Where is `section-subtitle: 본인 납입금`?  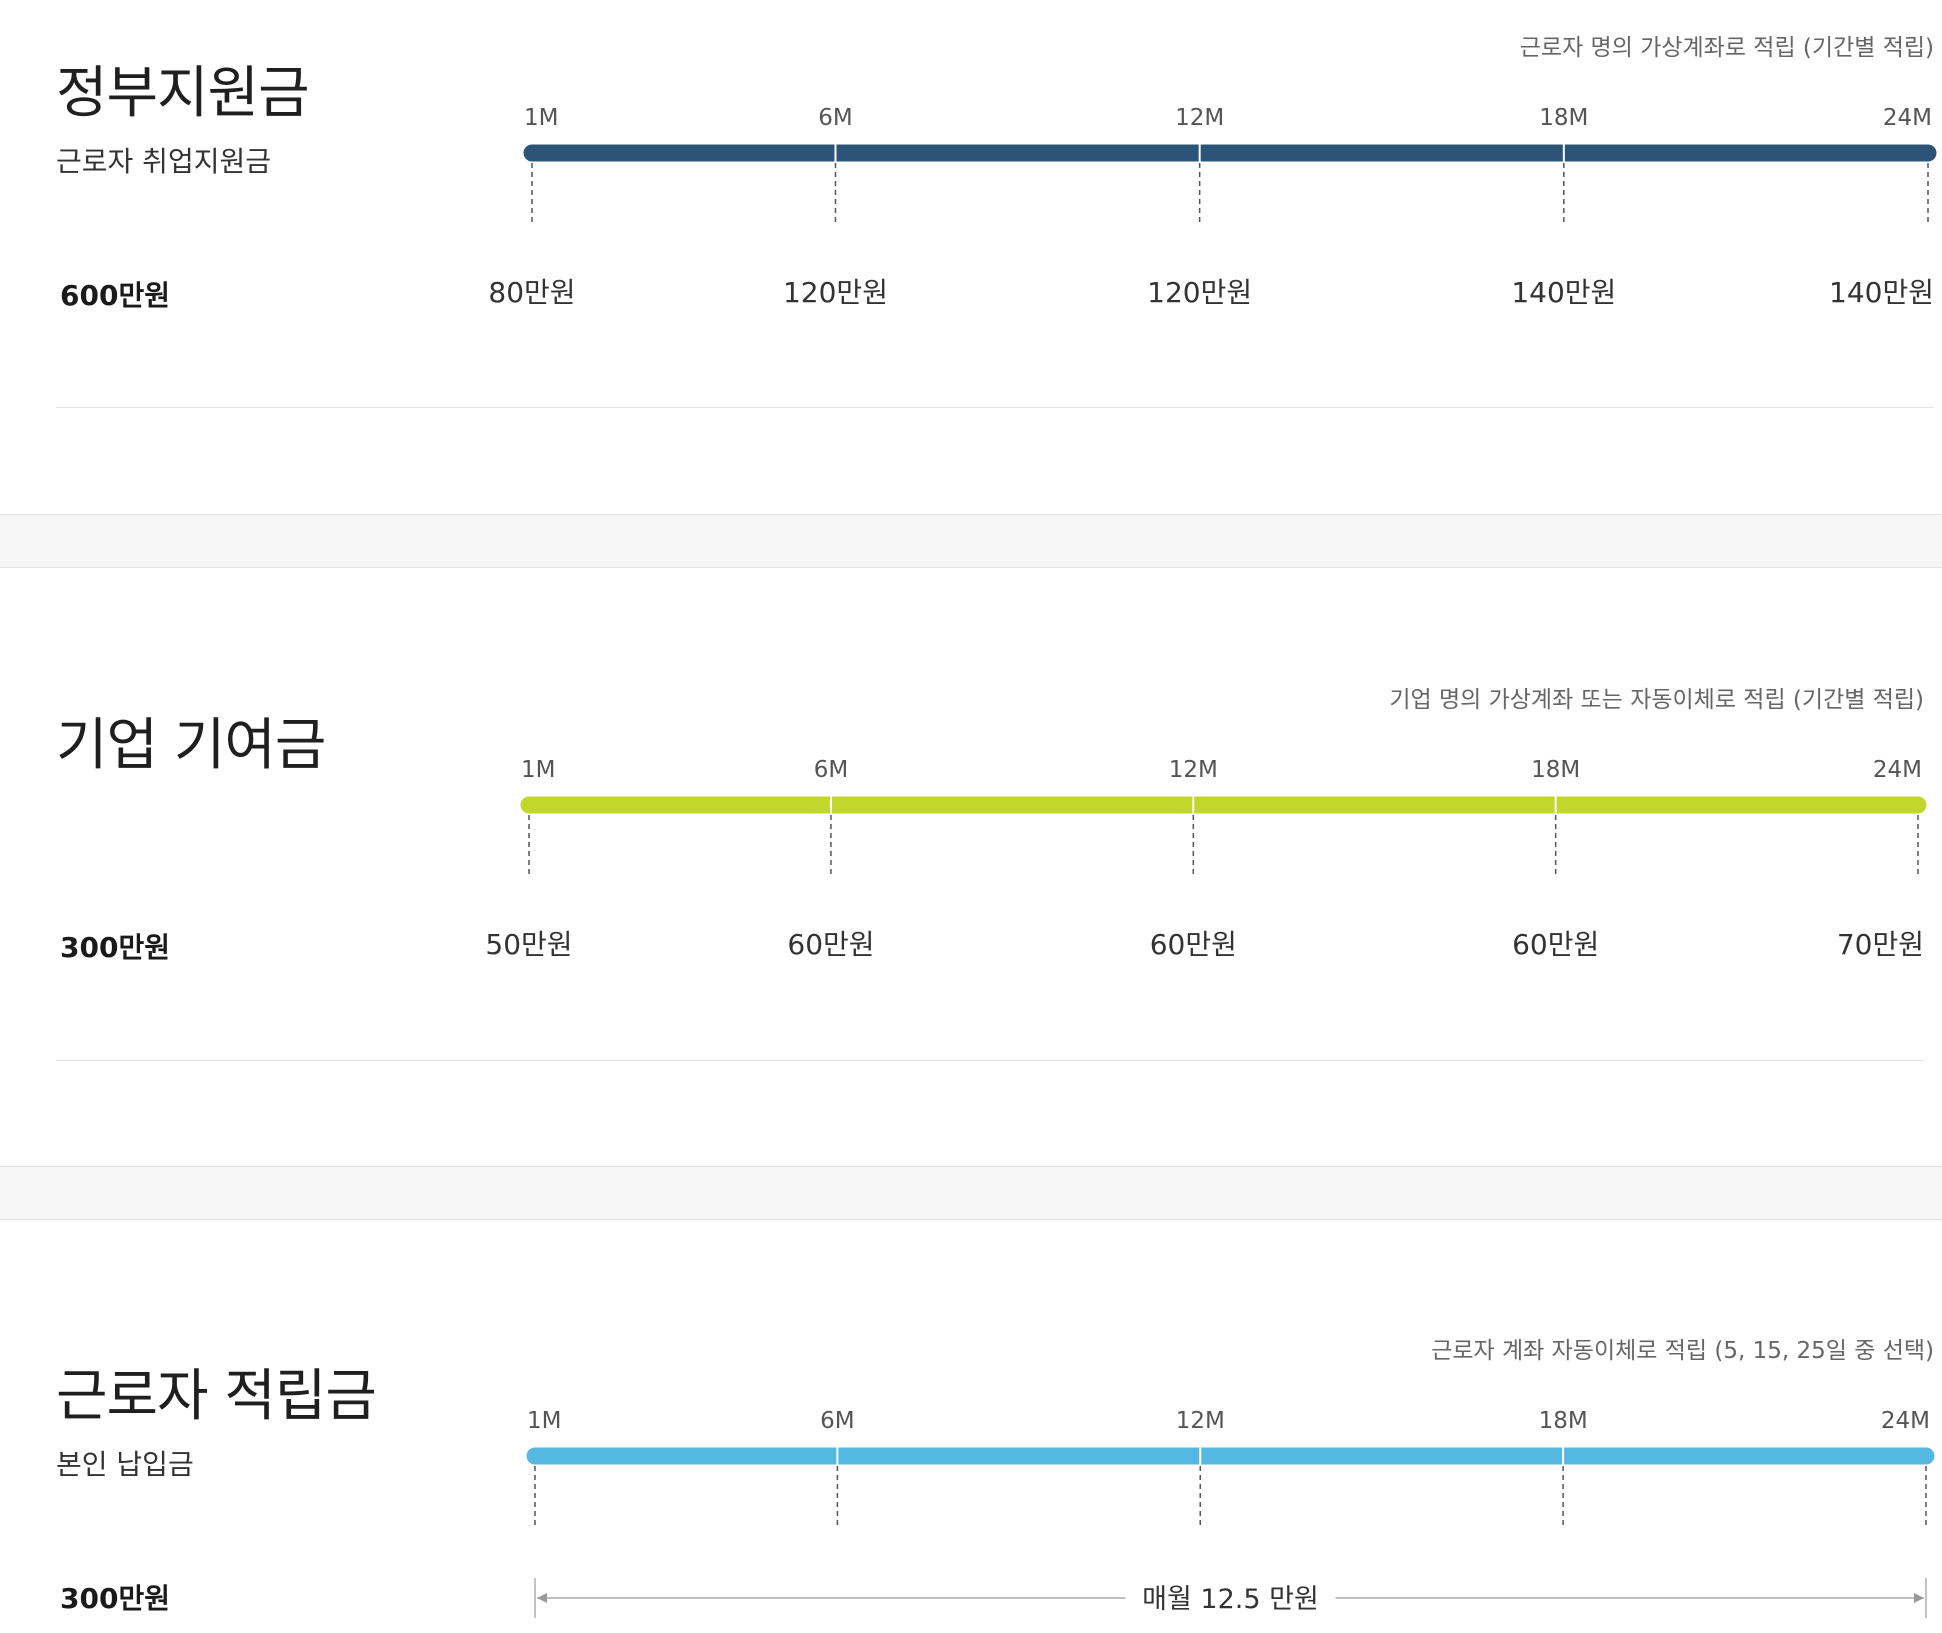
section-subtitle: 본인 납입금 is located at coordinates (125, 1464).